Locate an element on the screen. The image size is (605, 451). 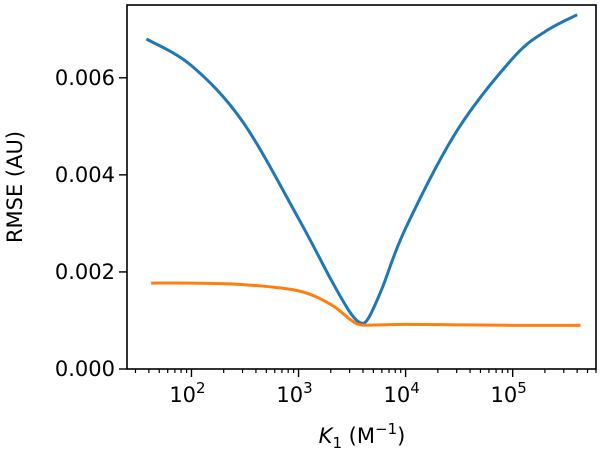
x-axis-ticks: 10² 10³ 10⁴ 10⁵ is located at coordinates (365, 388).